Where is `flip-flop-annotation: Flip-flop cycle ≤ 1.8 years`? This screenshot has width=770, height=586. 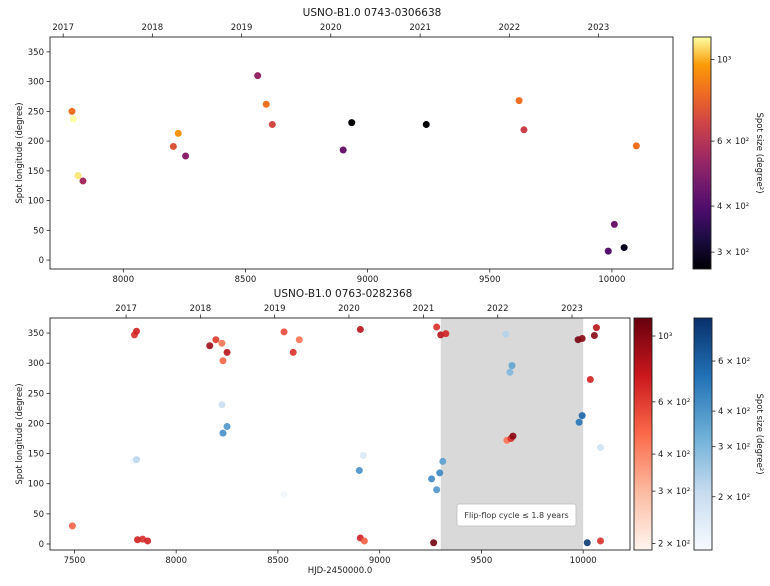
flip-flop-annotation: Flip-flop cycle ≤ 1.8 years is located at coordinates (516, 515).